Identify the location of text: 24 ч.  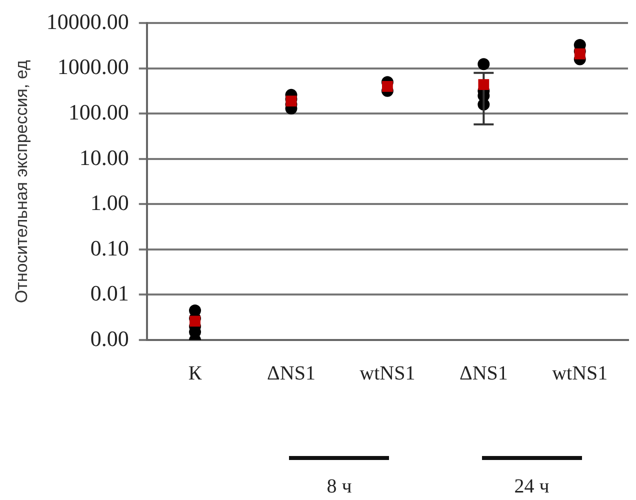
(532, 486).